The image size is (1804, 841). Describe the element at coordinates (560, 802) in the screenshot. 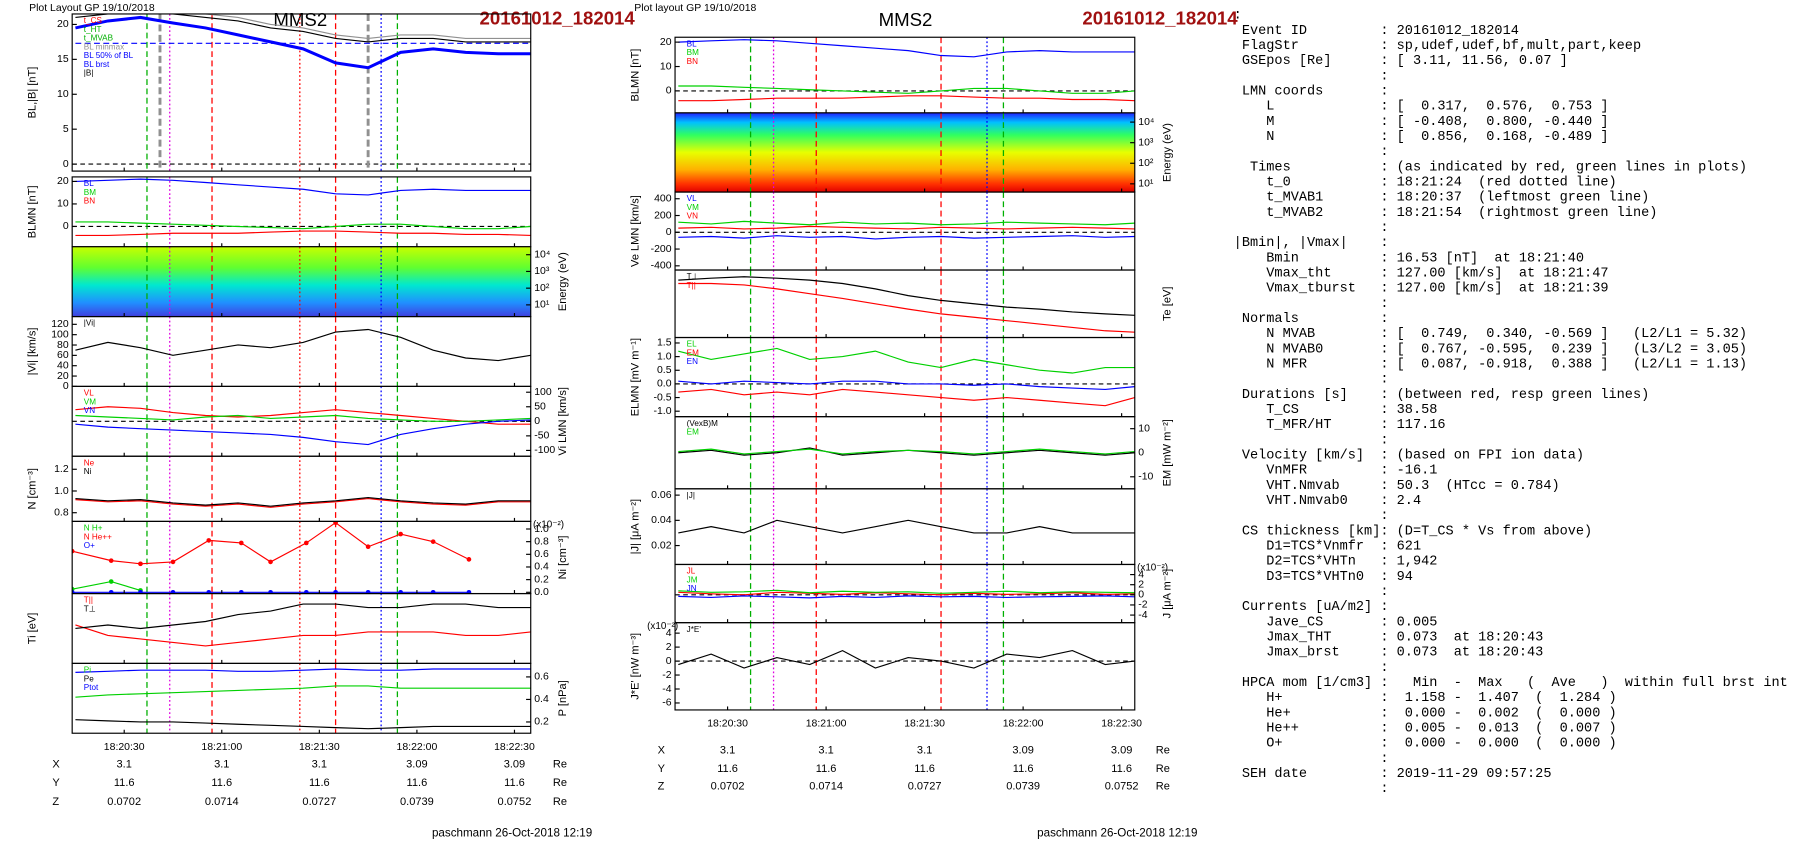

I see `position-unit: Re` at that location.